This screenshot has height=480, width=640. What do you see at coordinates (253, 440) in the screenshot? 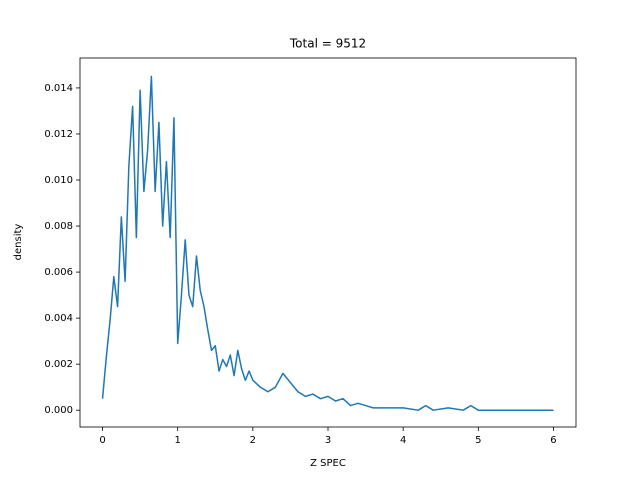
I see `x-tick-label: 2` at bounding box center [253, 440].